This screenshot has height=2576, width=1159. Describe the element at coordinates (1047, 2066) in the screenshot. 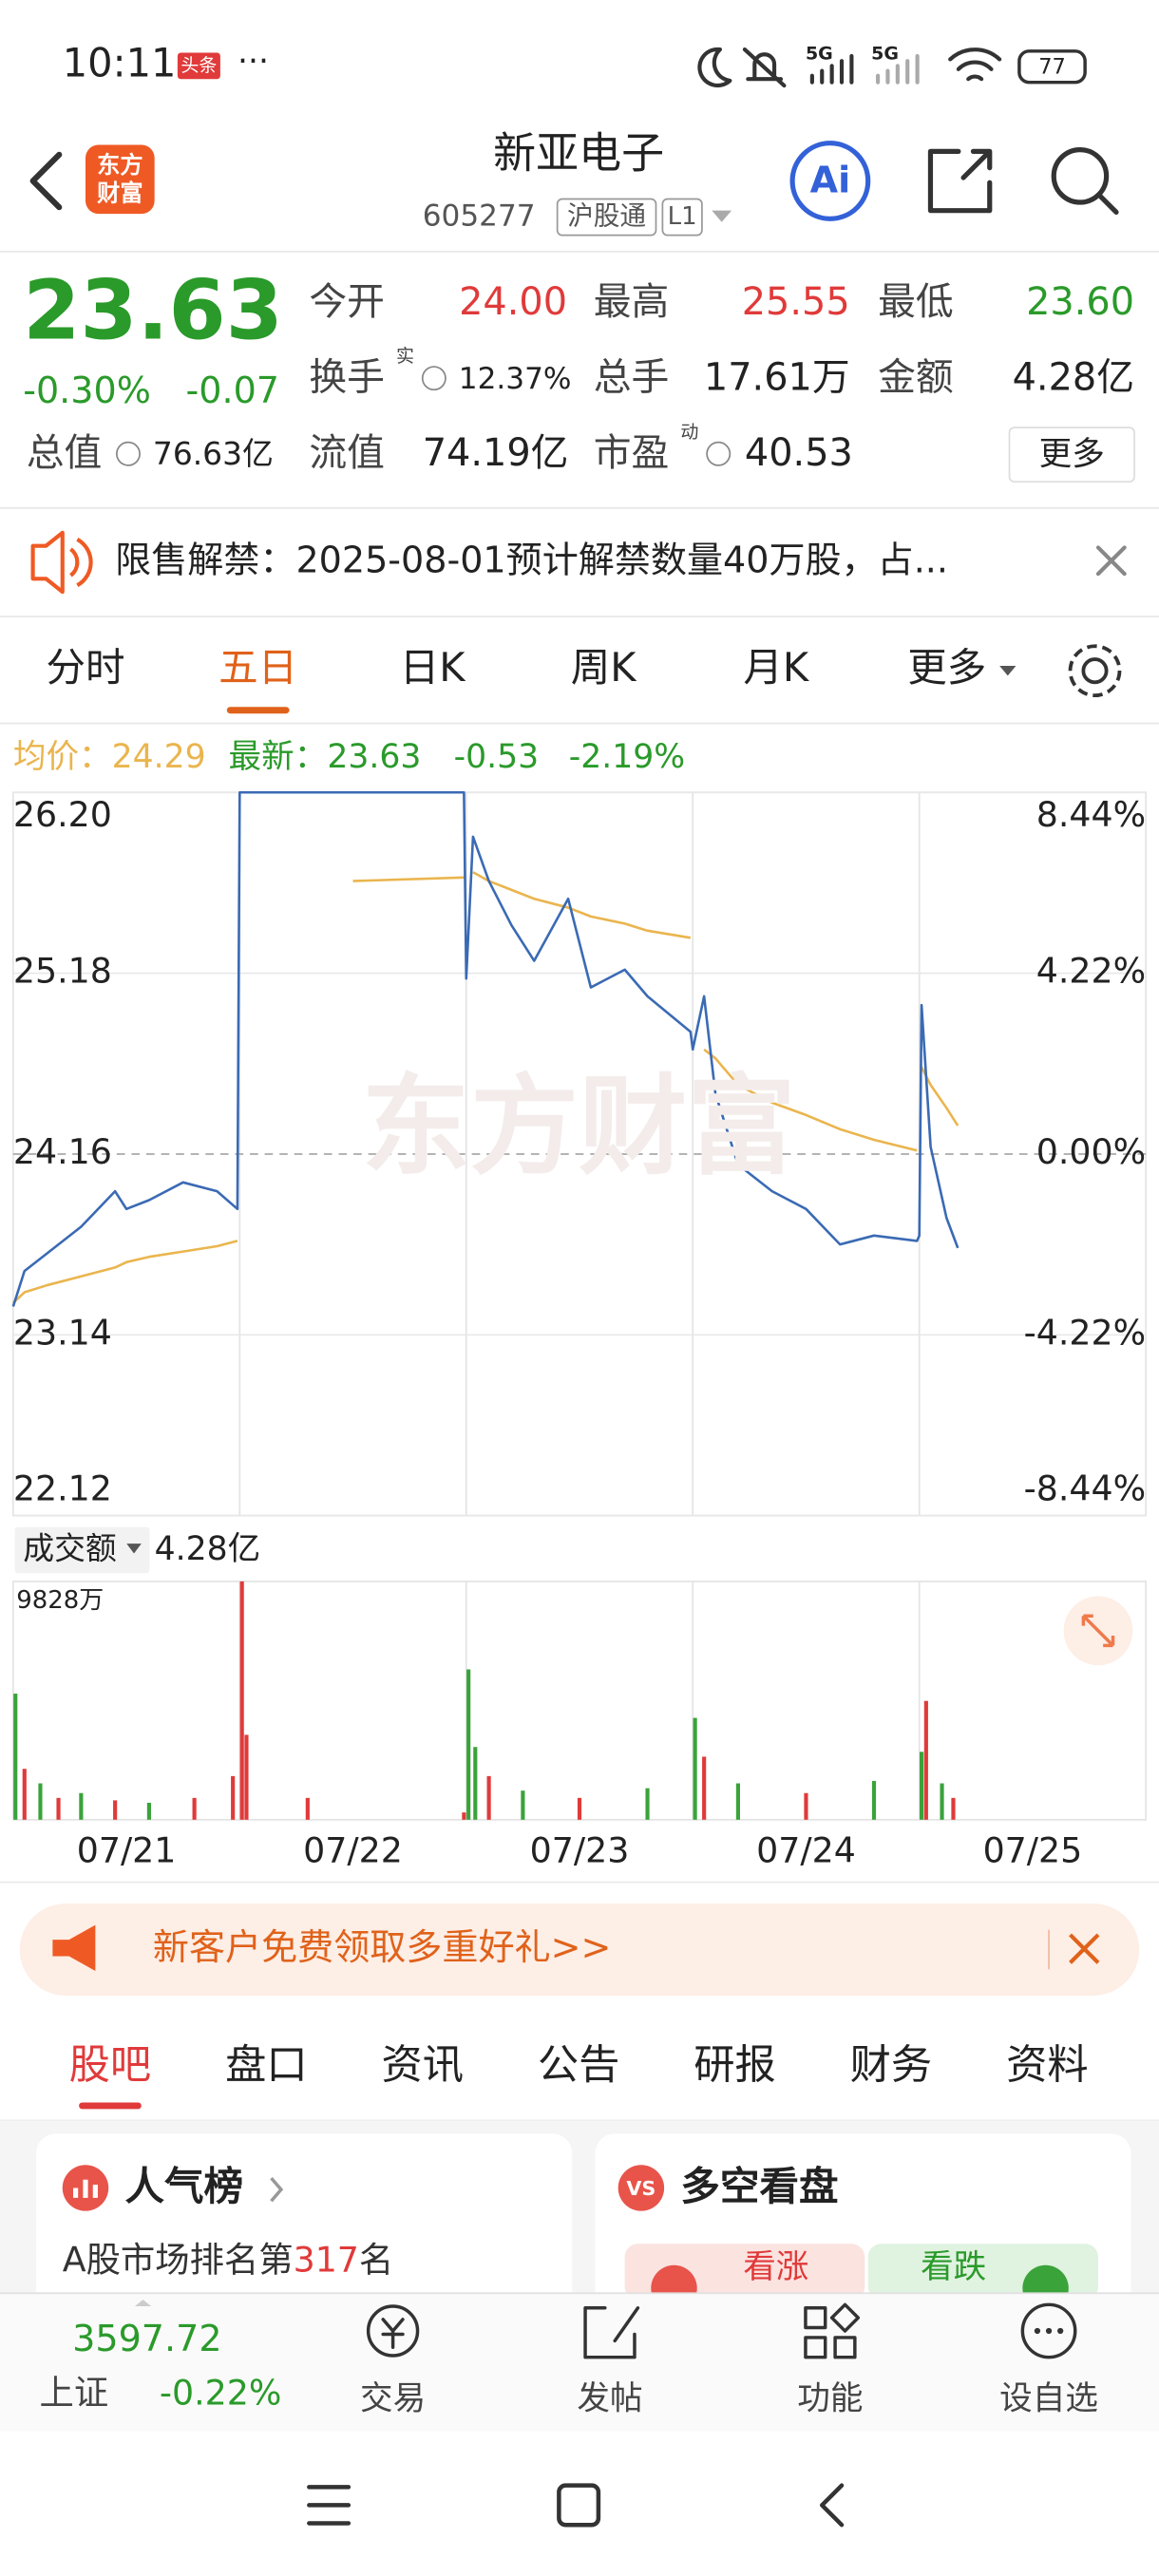

I see `tab: 资料` at that location.